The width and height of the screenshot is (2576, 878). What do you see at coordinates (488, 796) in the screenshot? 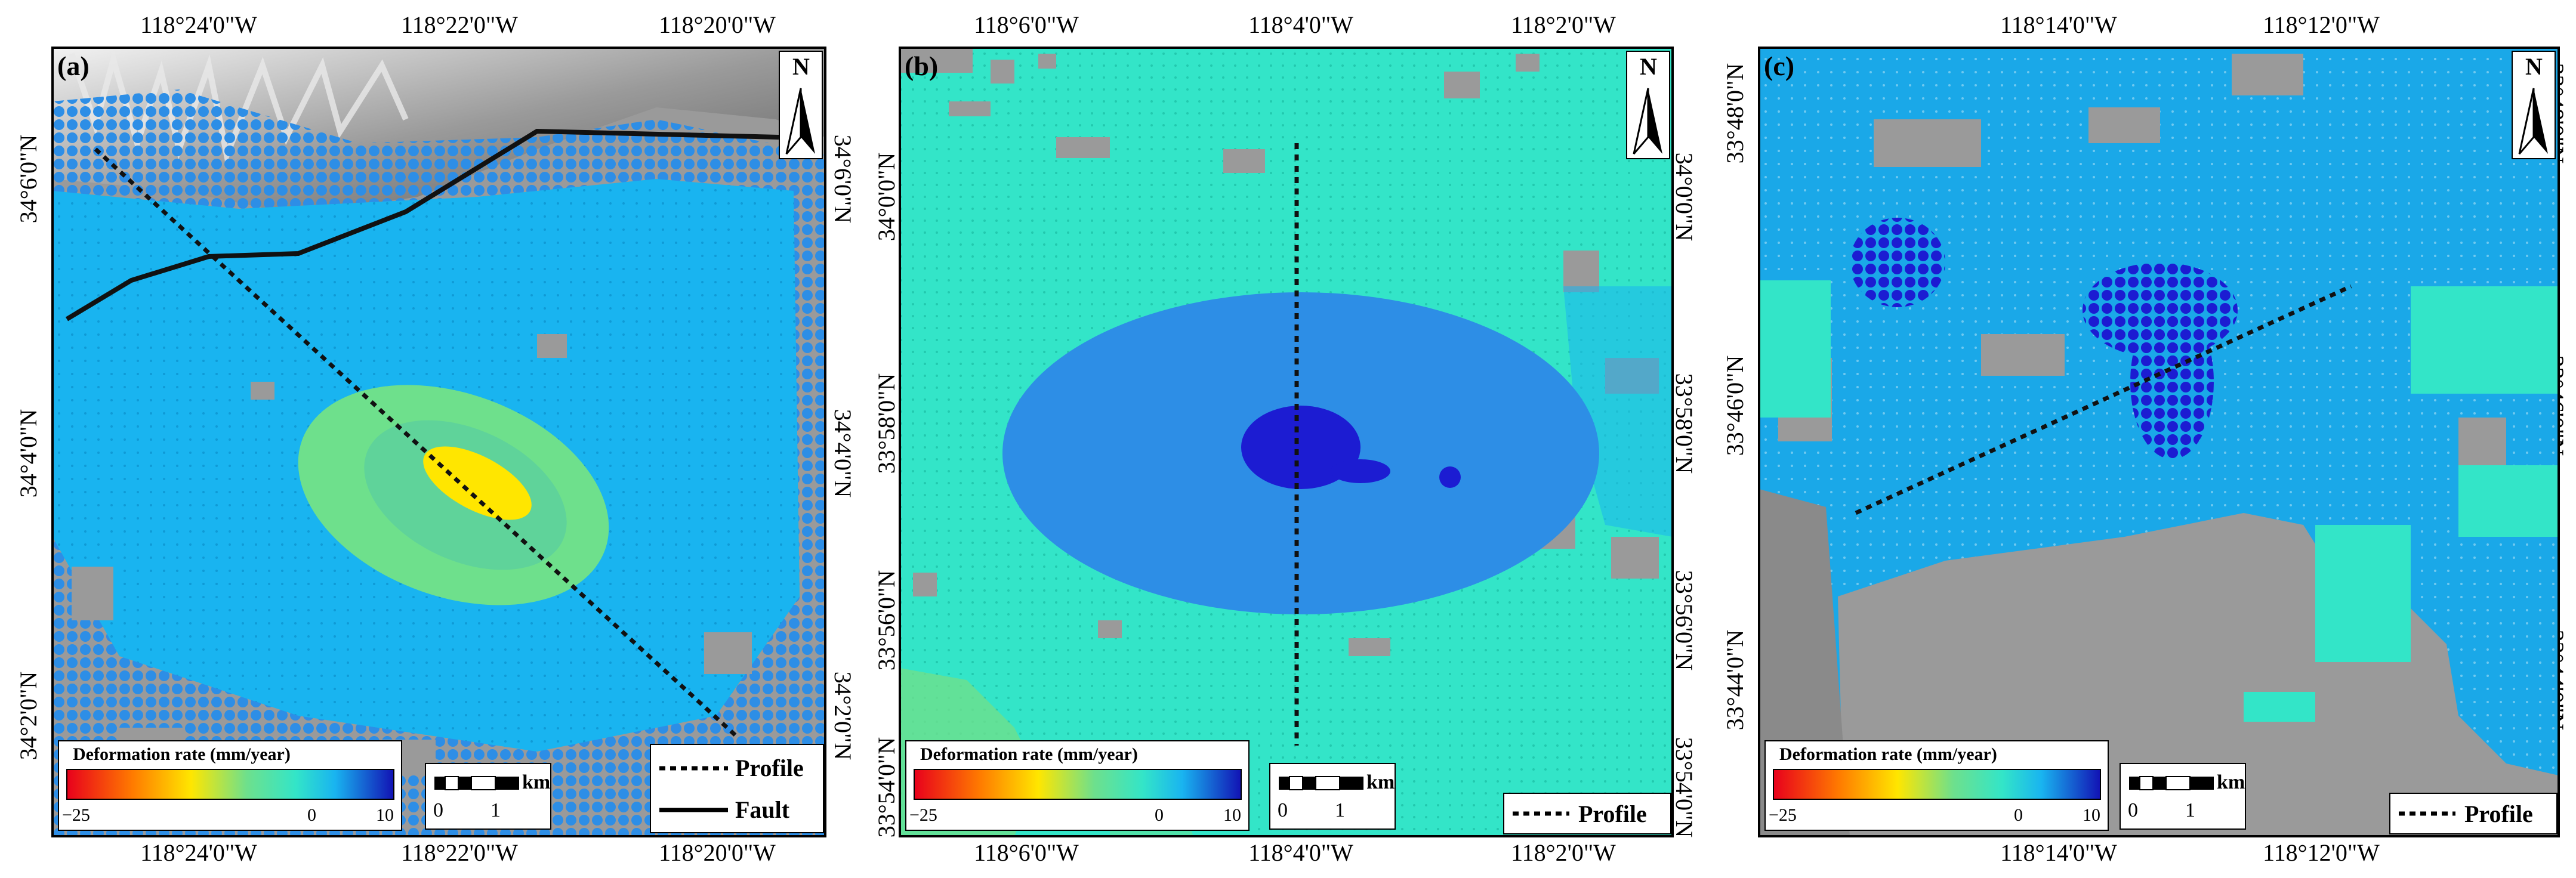
I see `scale-bar-a` at bounding box center [488, 796].